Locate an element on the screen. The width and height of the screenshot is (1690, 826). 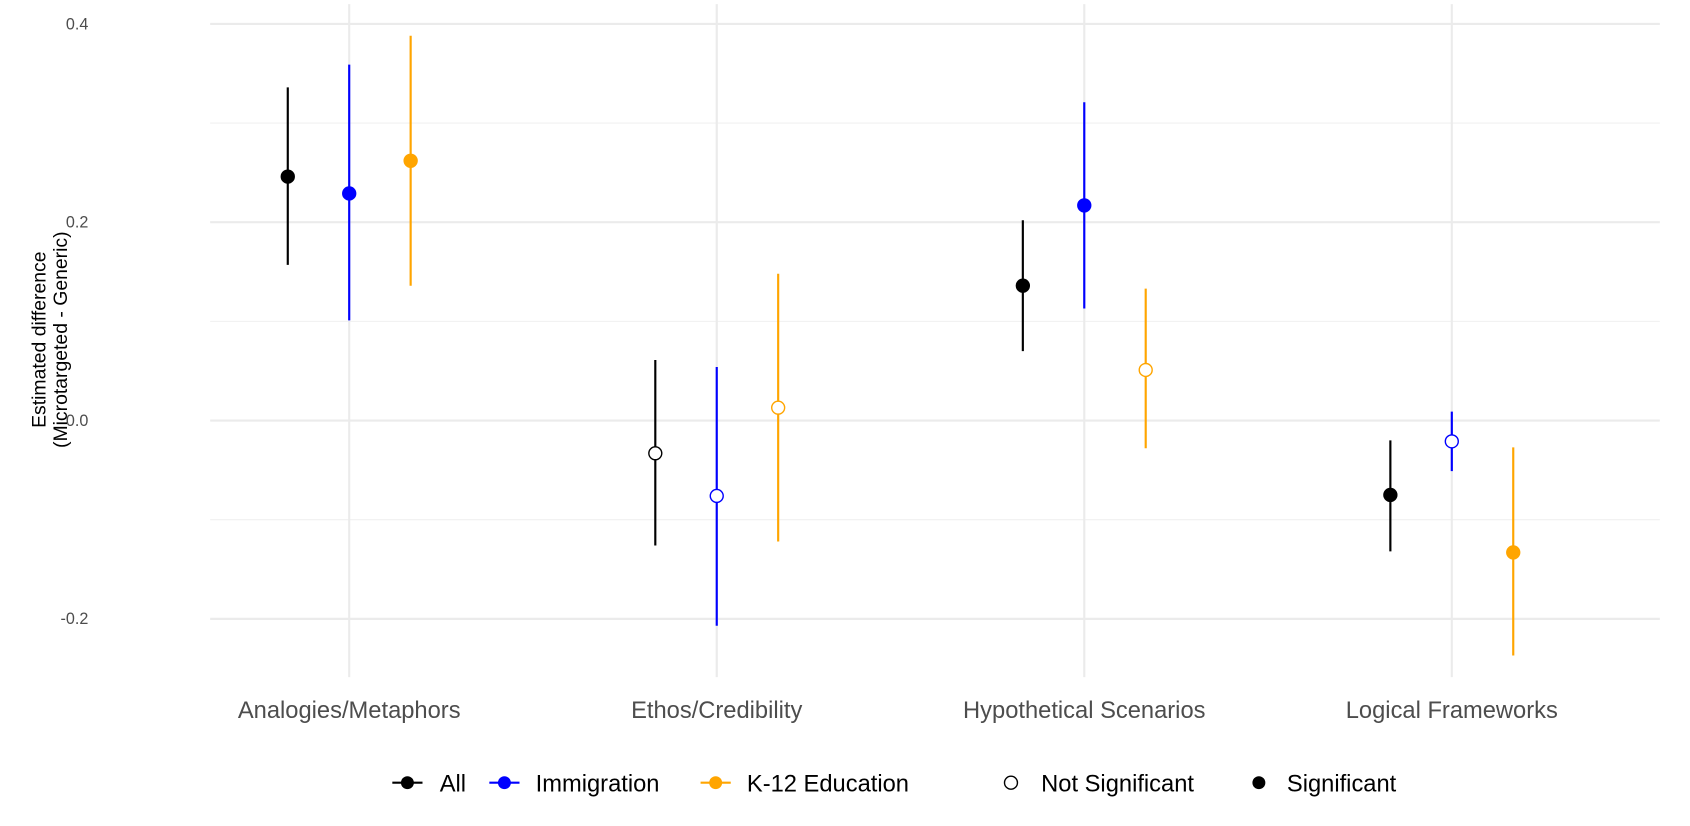
legend-label-all: All is located at coordinates (453, 784).